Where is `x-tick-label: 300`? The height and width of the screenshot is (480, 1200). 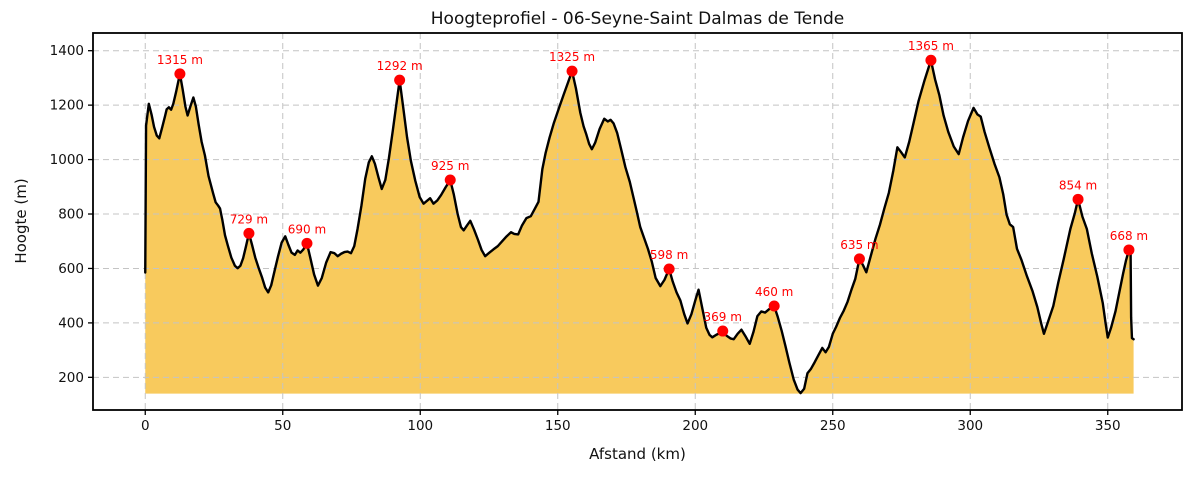
x-tick-label: 300 is located at coordinates (970, 426).